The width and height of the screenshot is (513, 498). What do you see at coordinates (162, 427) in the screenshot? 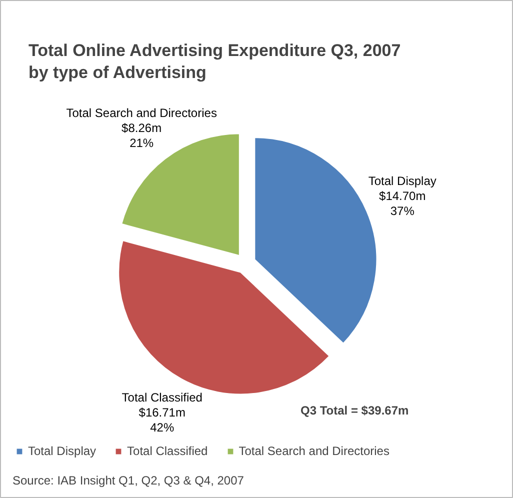
I see `text: 42%` at bounding box center [162, 427].